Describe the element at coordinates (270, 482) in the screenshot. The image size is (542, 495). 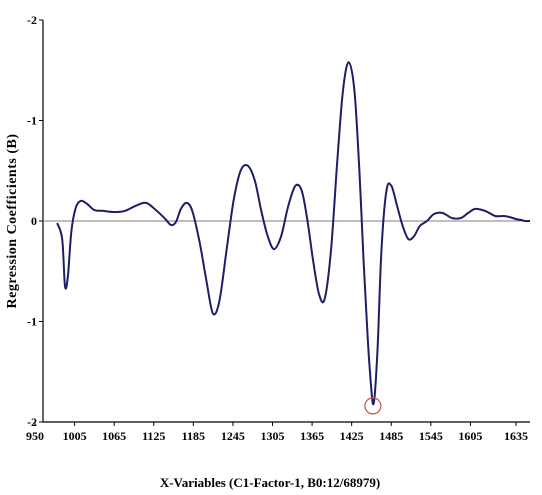
I see `x-axis-title: X-Variables (C1-Factor-1, B0:12/68979)` at that location.